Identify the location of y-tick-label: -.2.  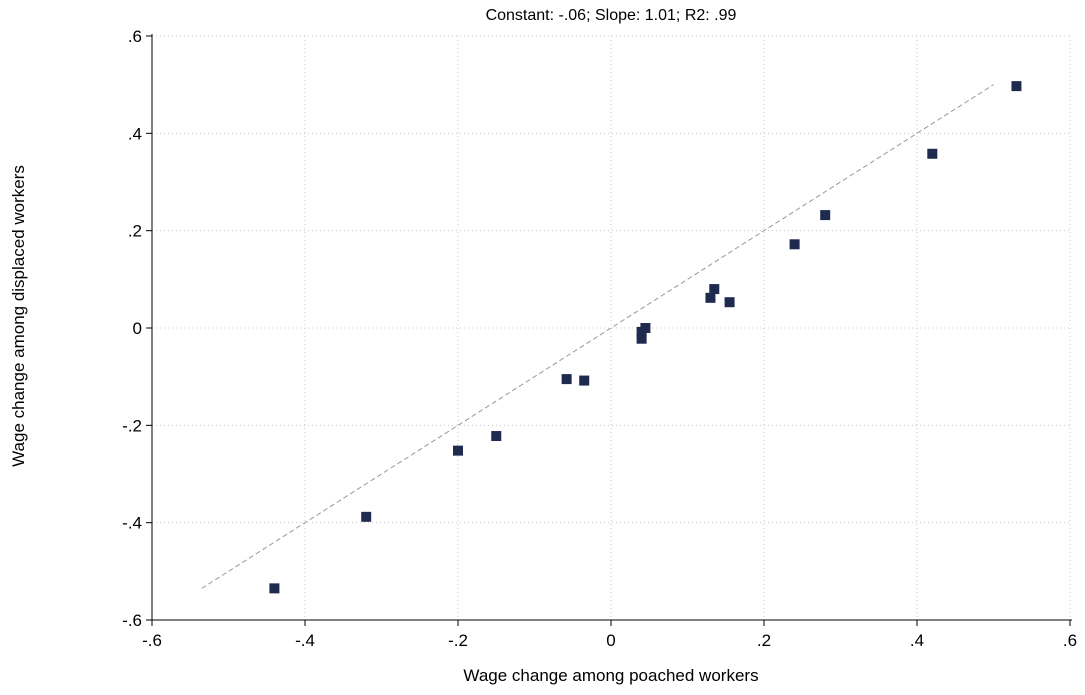
(132, 425).